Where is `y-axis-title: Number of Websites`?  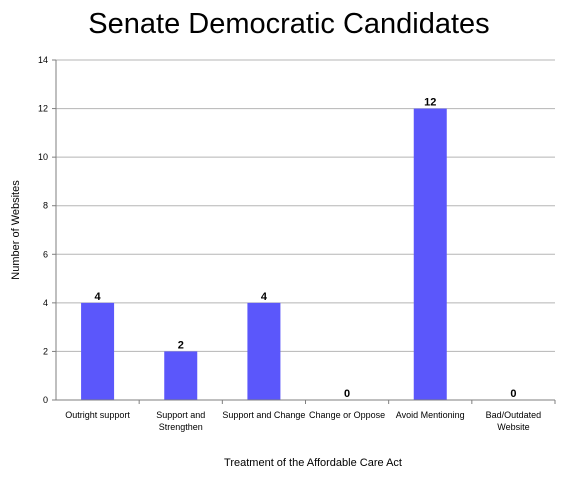 y-axis-title: Number of Websites is located at coordinates (16, 230).